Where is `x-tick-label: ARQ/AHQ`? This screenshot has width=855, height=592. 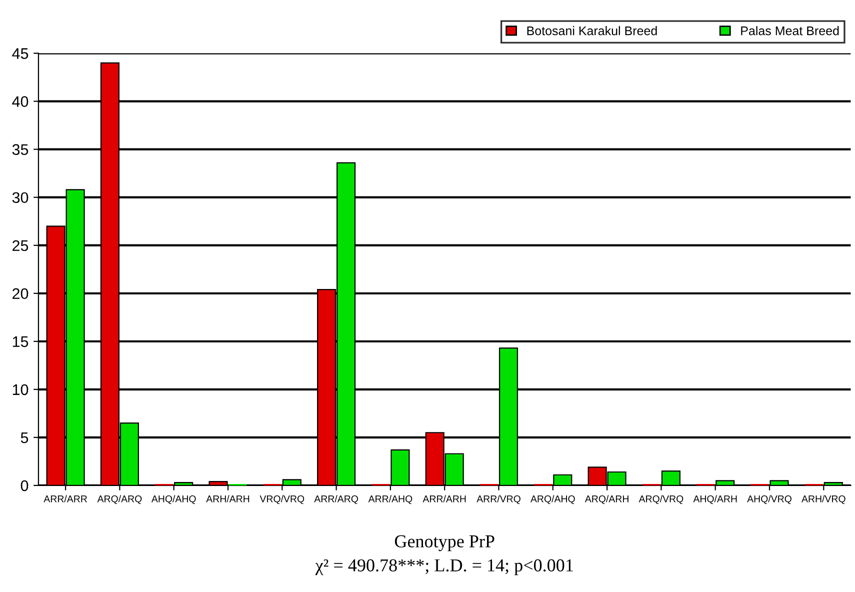 x-tick-label: ARQ/AHQ is located at coordinates (552, 499).